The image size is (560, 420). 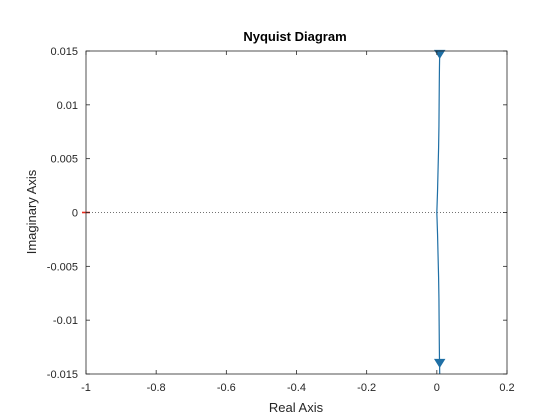 What do you see at coordinates (156, 388) in the screenshot?
I see `x-tick-label: -0.8` at bounding box center [156, 388].